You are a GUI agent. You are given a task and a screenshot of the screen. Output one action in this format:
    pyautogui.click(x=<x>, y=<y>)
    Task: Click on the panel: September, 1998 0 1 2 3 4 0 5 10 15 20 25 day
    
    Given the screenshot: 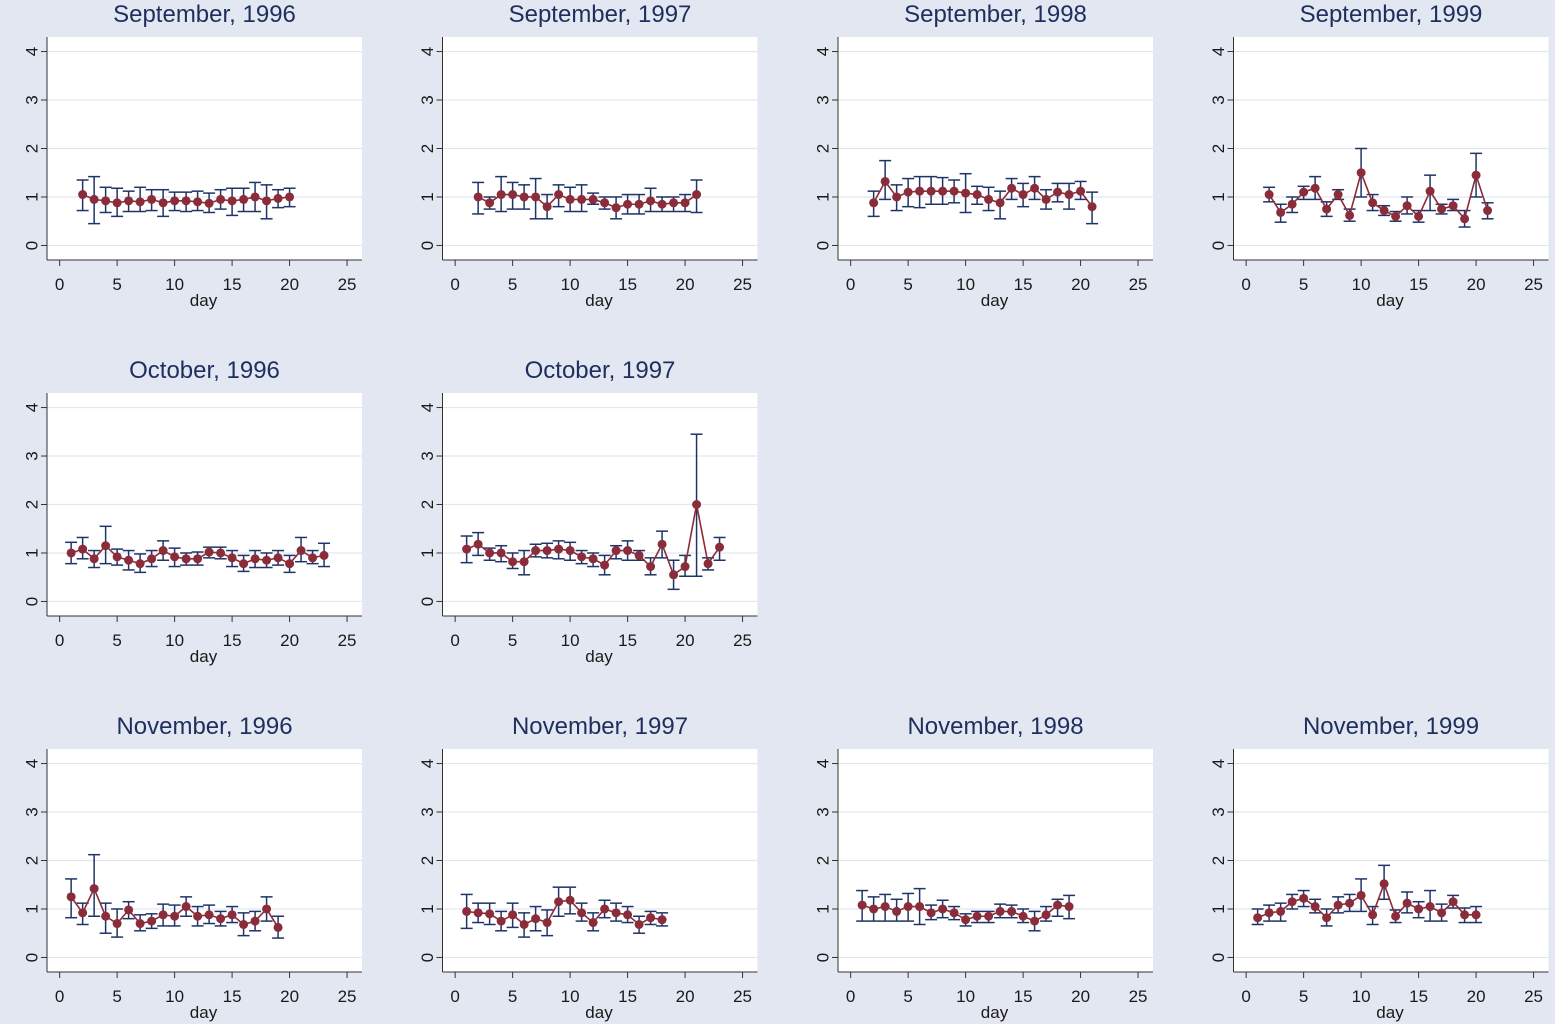 What is the action you would take?
    pyautogui.click(x=983, y=155)
    